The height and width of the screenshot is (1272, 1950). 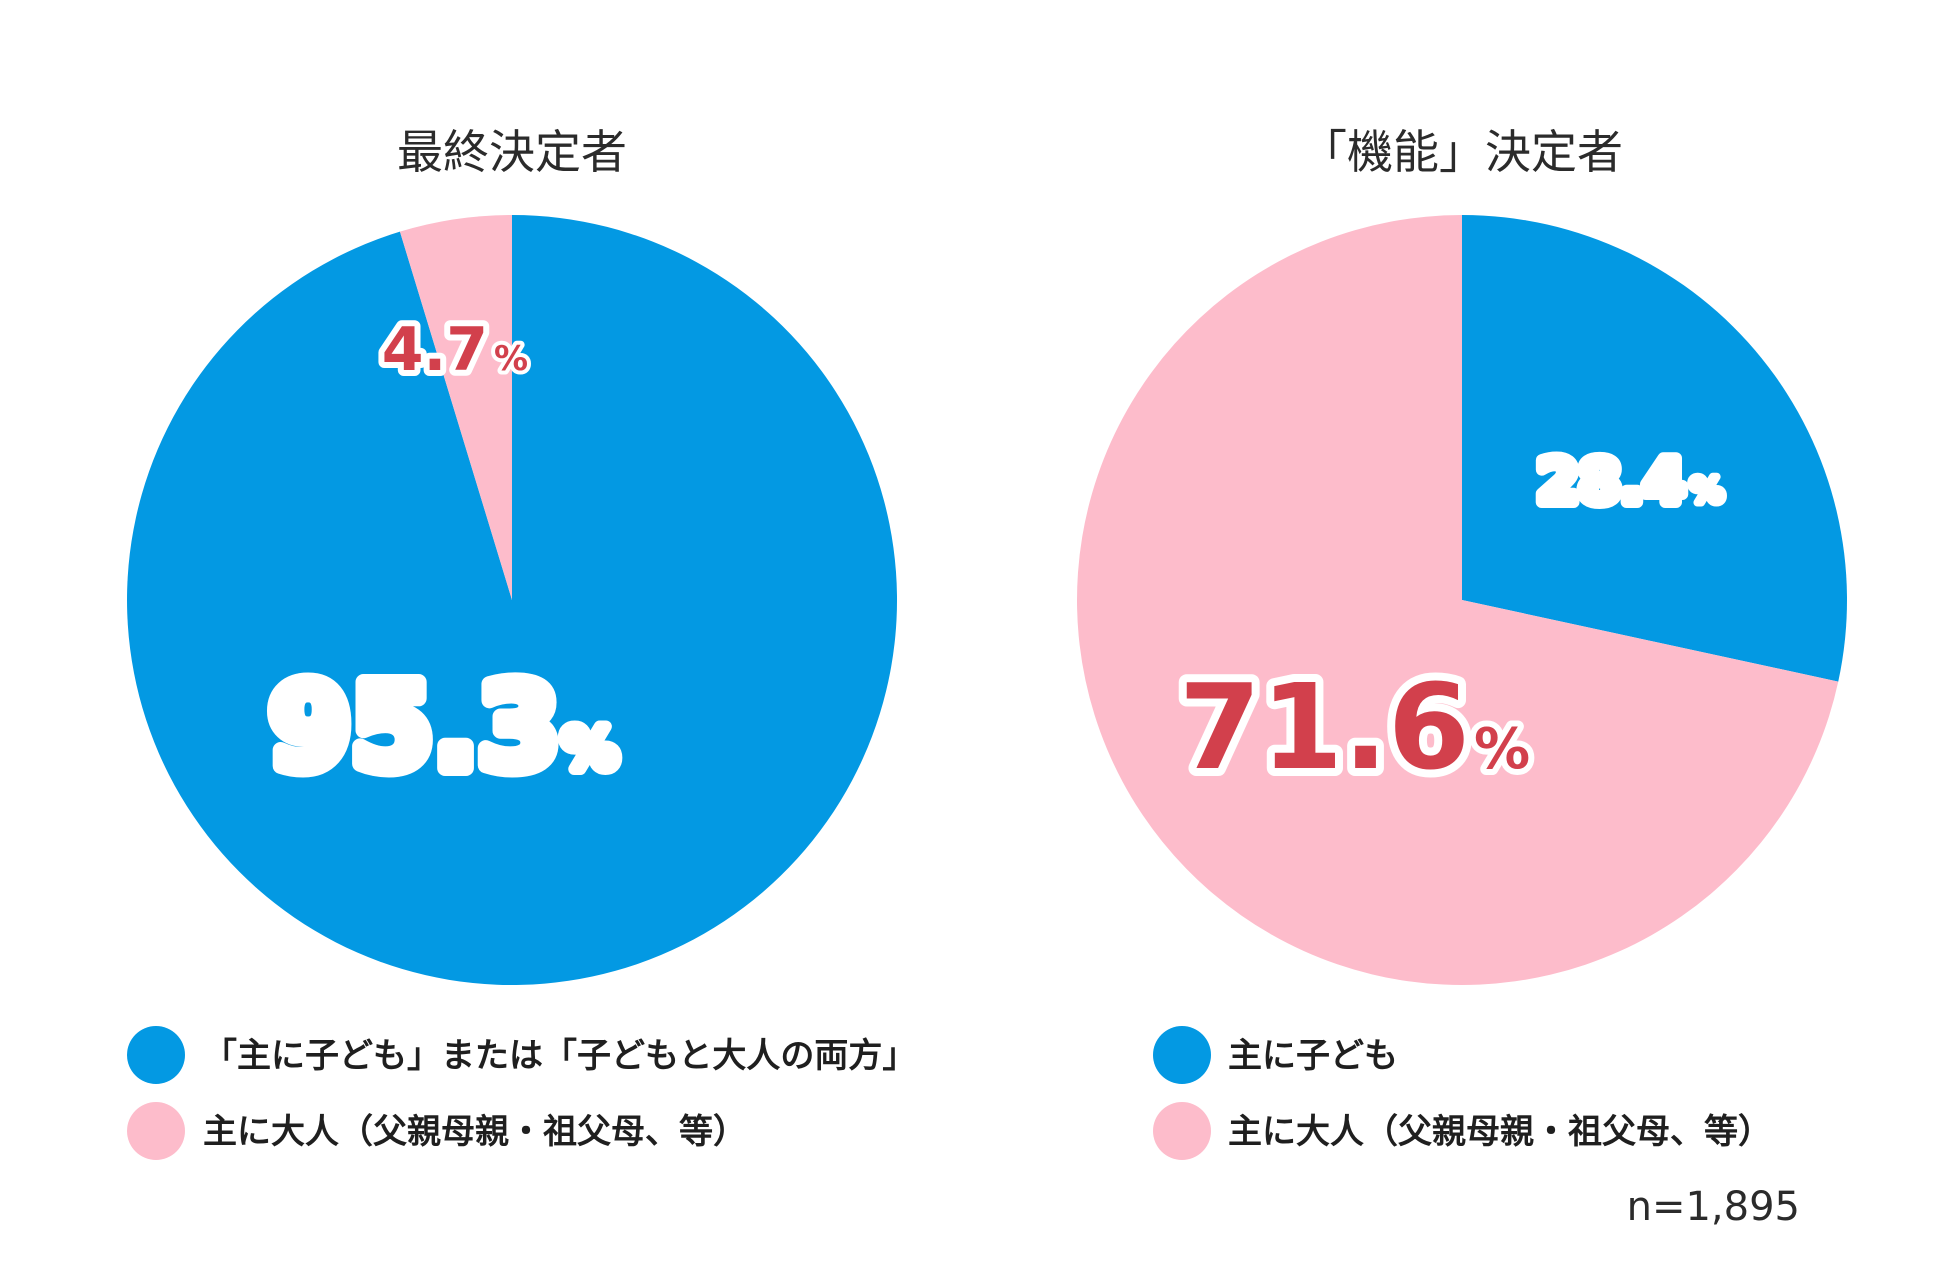 I want to click on slice-value-label: 4.7, so click(x=435, y=350).